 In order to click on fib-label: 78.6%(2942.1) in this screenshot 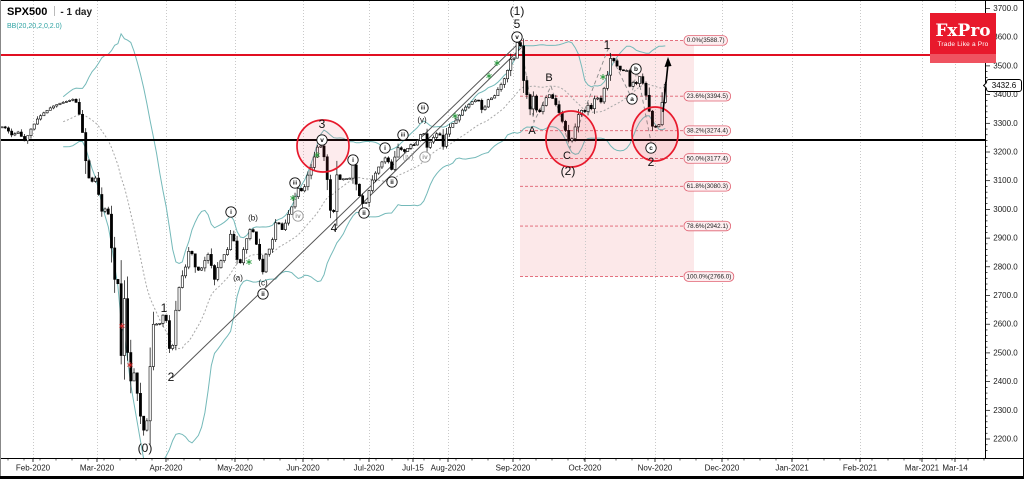, I will do `click(707, 226)`.